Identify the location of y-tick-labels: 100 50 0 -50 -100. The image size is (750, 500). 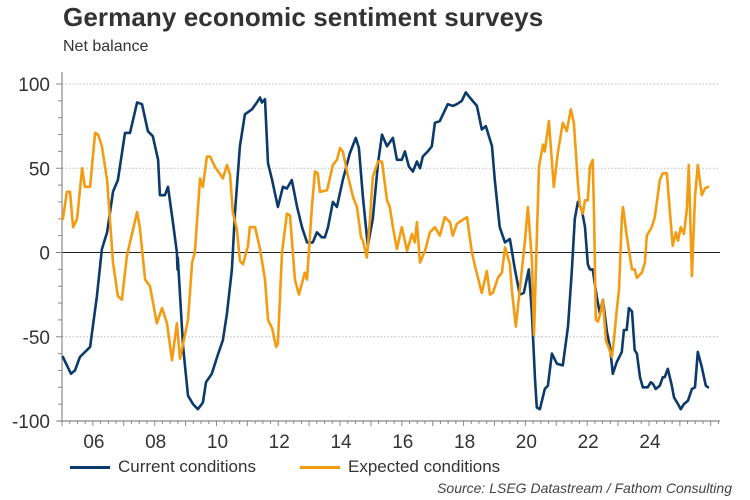
(31, 254).